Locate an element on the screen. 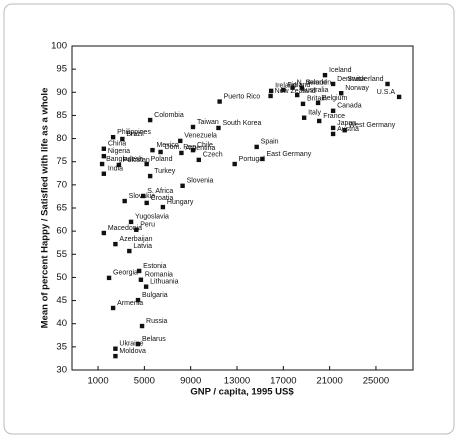  point-label: Switzerland is located at coordinates (365, 79).